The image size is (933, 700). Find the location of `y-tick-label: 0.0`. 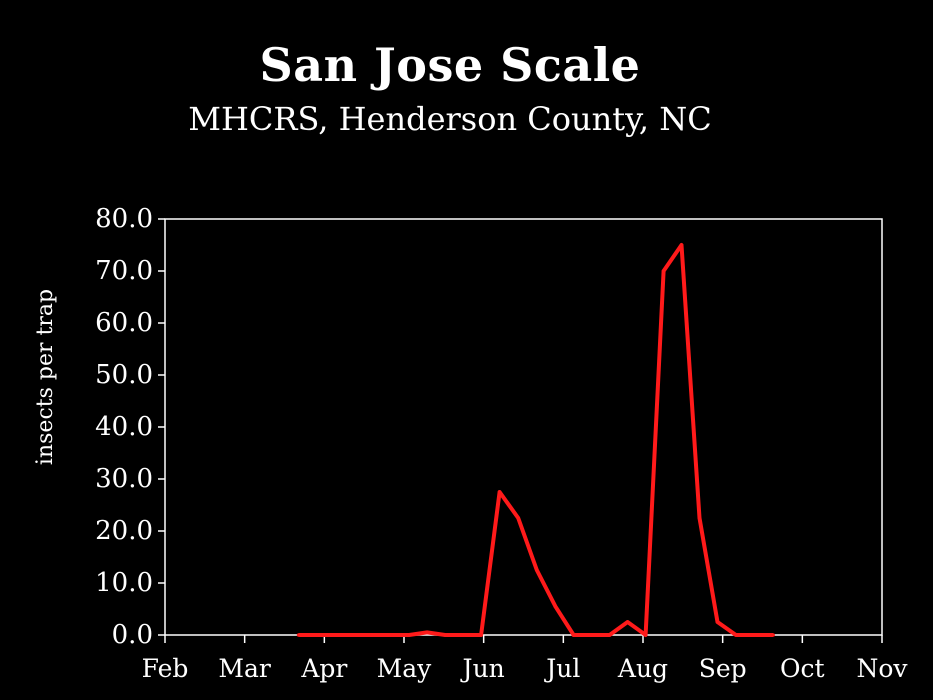

y-tick-label: 0.0 is located at coordinates (132, 635).